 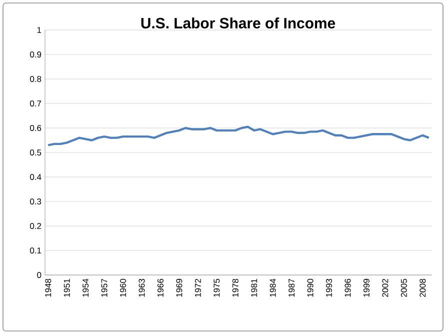 I want to click on x-tick-label: 1963, so click(x=141, y=287).